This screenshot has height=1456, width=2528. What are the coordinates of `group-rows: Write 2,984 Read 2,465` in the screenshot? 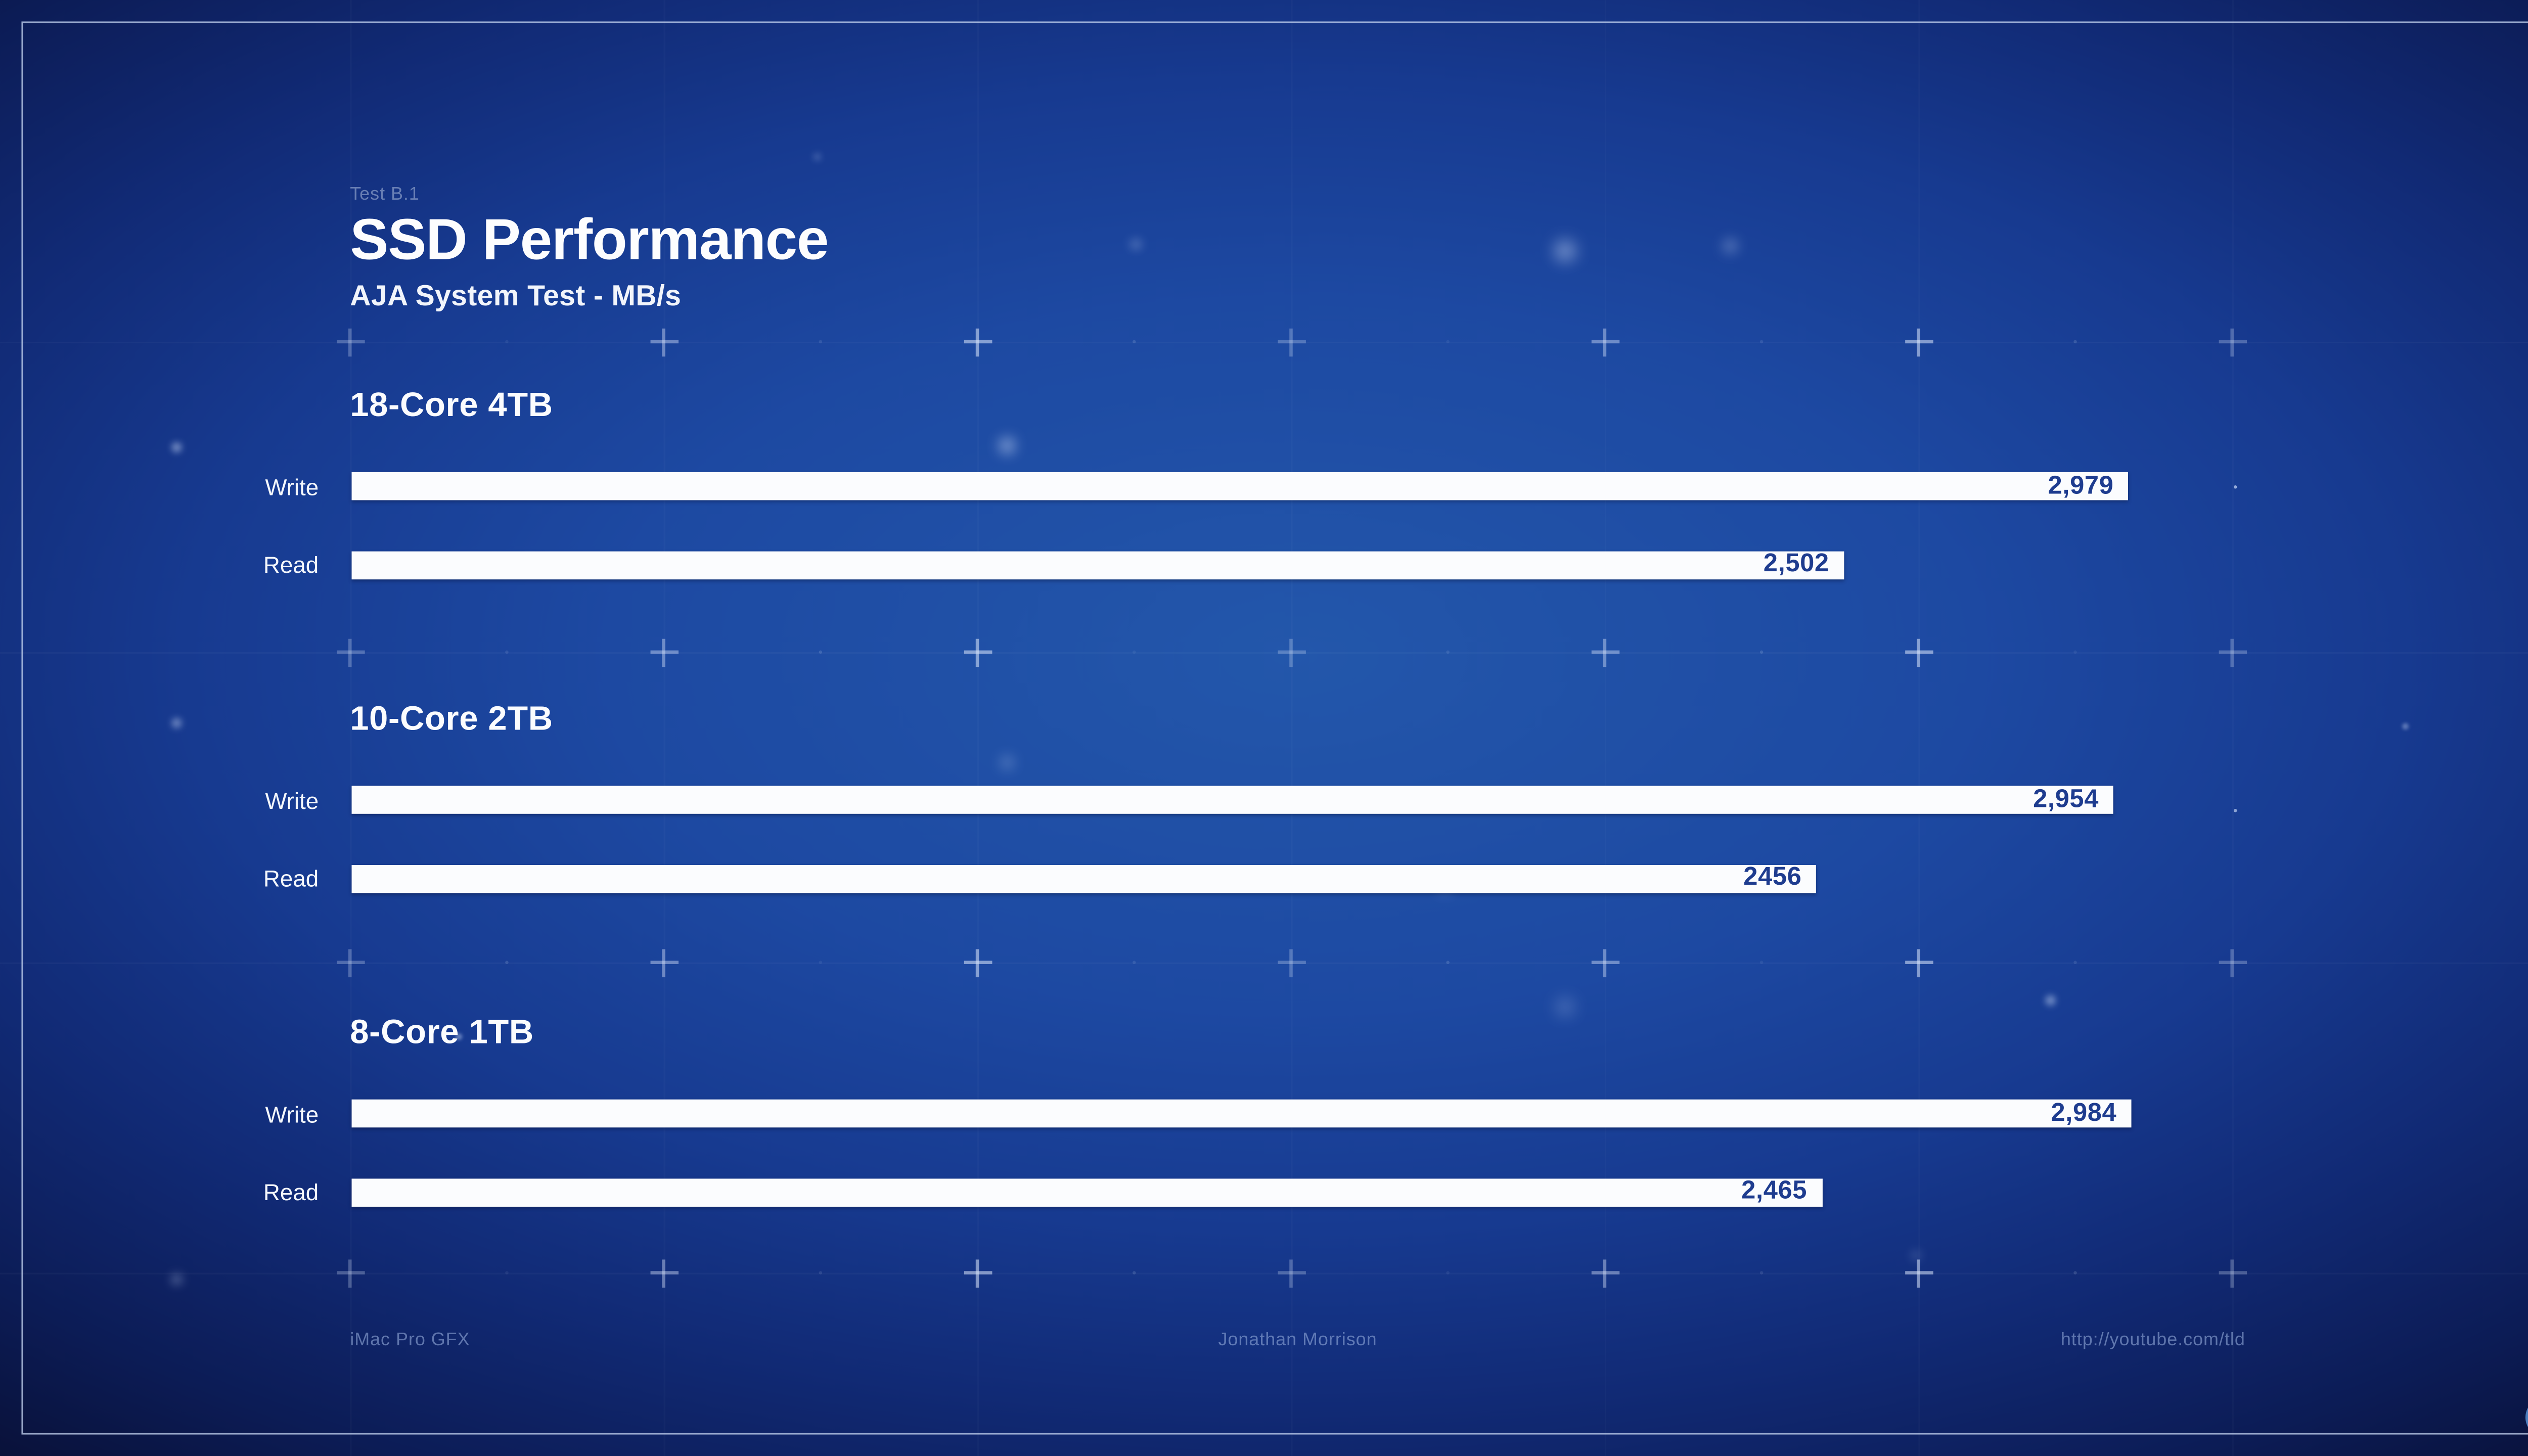 It's located at (1264, 1152).